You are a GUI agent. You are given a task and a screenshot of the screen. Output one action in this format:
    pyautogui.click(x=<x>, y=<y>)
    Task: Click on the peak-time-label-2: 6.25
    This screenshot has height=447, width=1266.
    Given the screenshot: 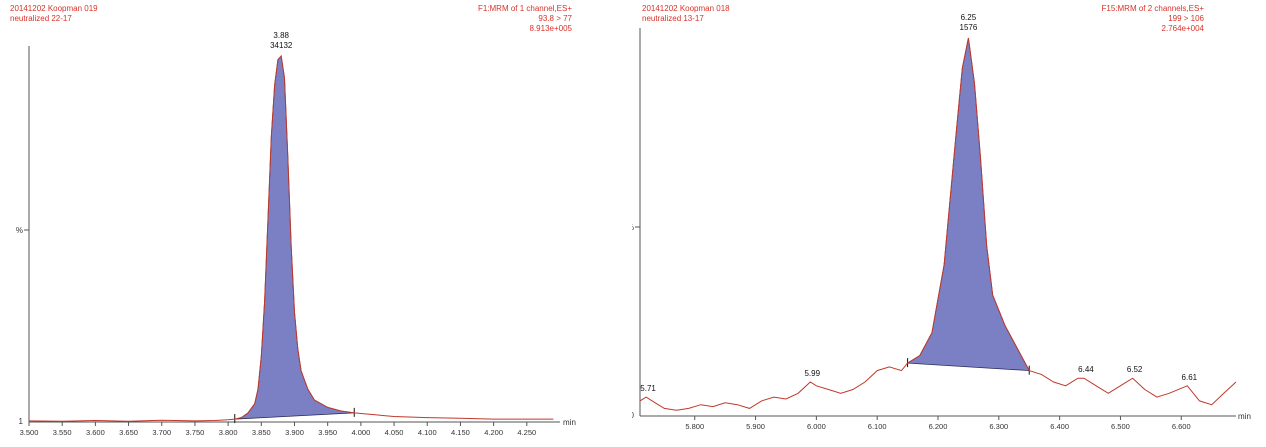 What is the action you would take?
    pyautogui.click(x=969, y=17)
    